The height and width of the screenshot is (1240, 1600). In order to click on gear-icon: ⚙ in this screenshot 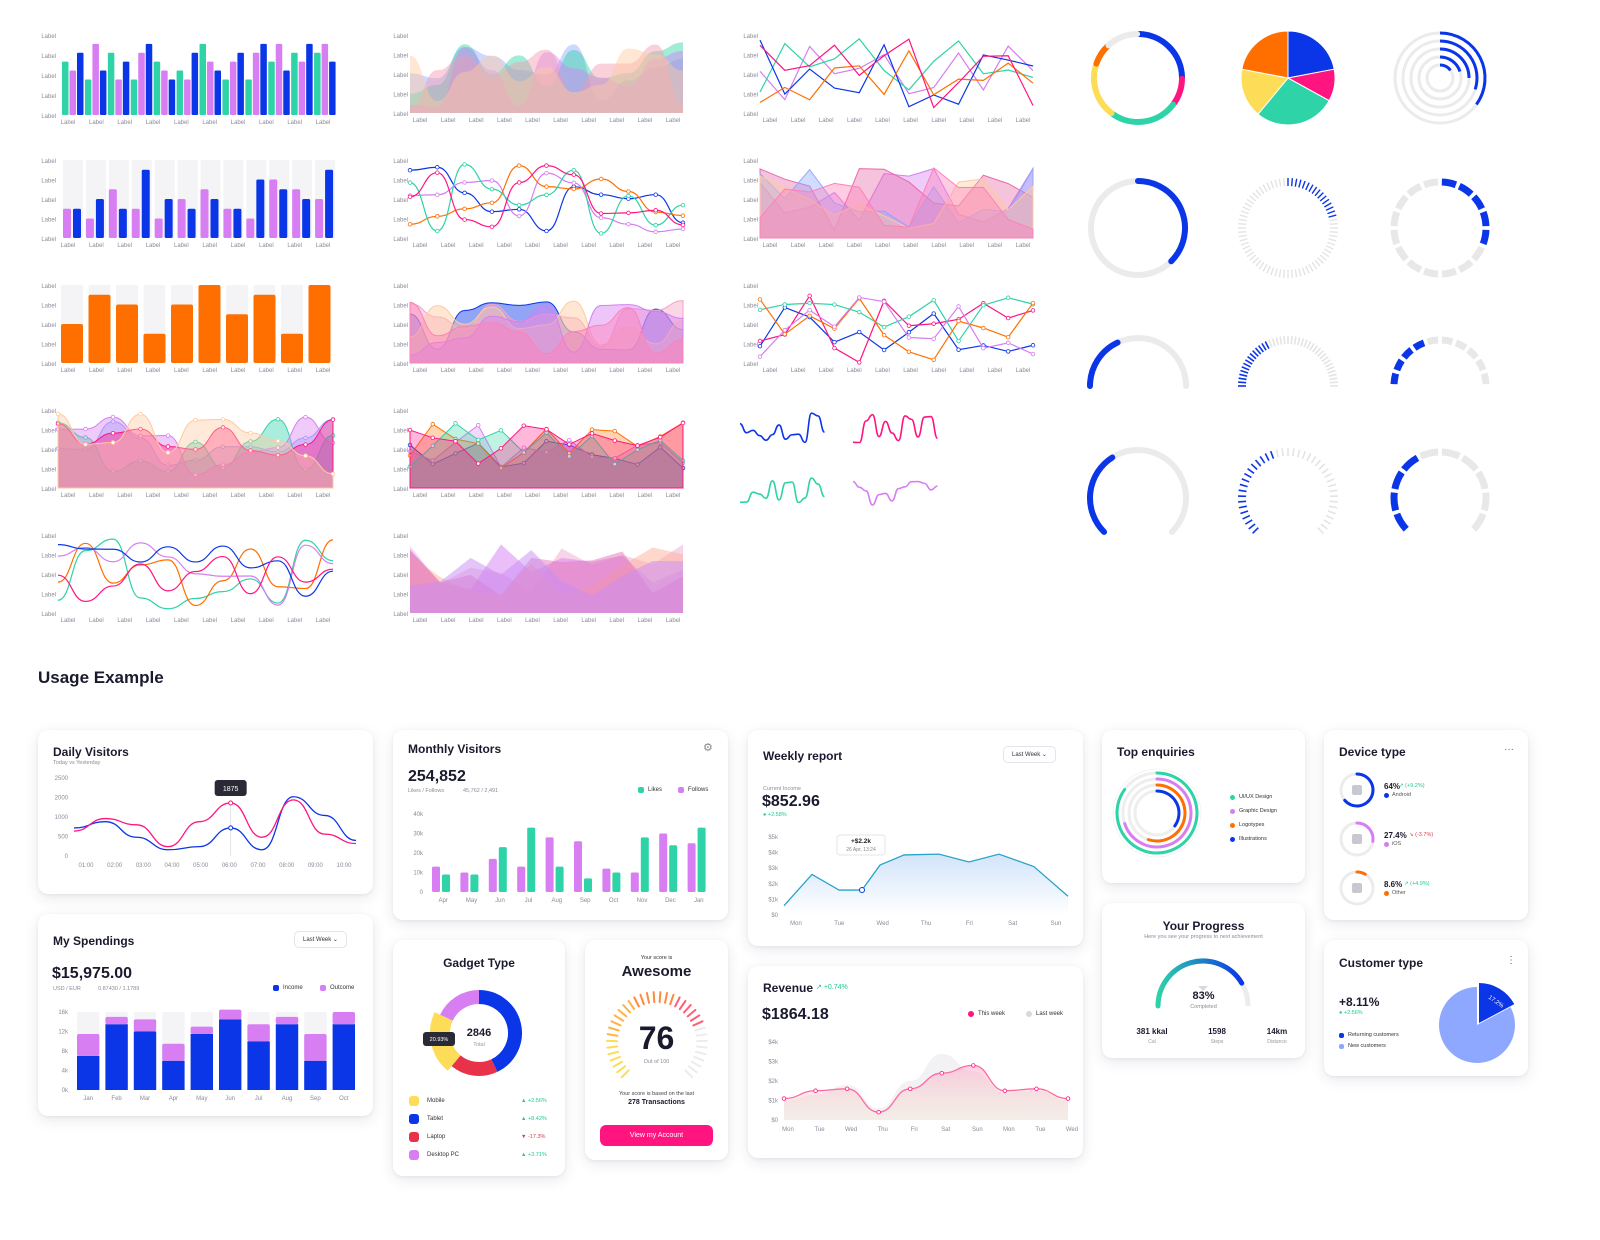, I will do `click(708, 748)`.